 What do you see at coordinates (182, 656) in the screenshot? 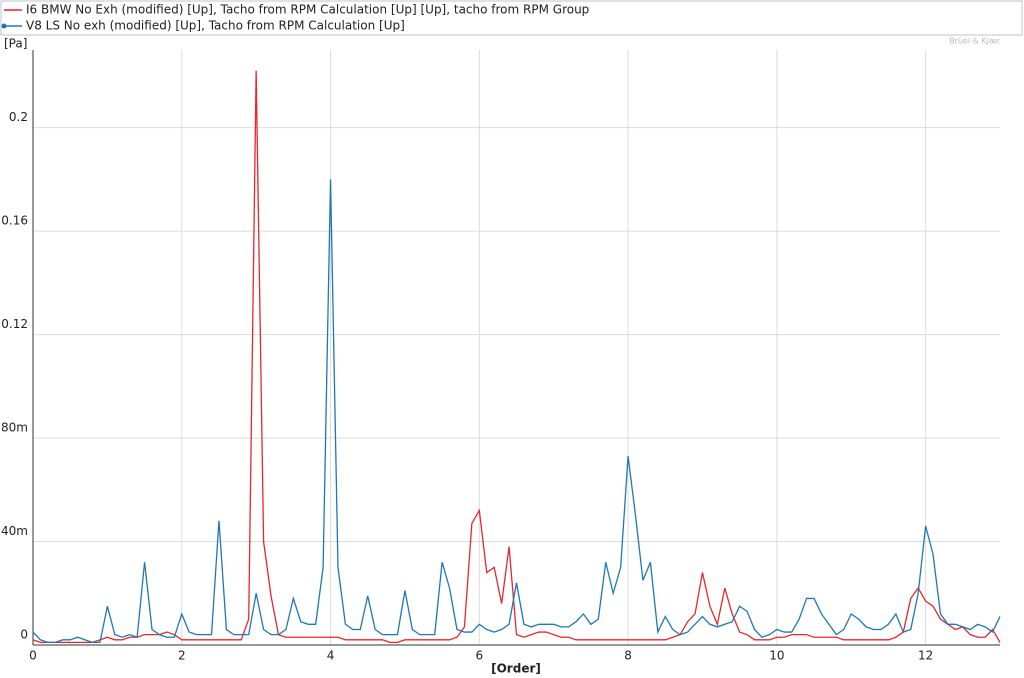
I see `x-tick-label: 2` at bounding box center [182, 656].